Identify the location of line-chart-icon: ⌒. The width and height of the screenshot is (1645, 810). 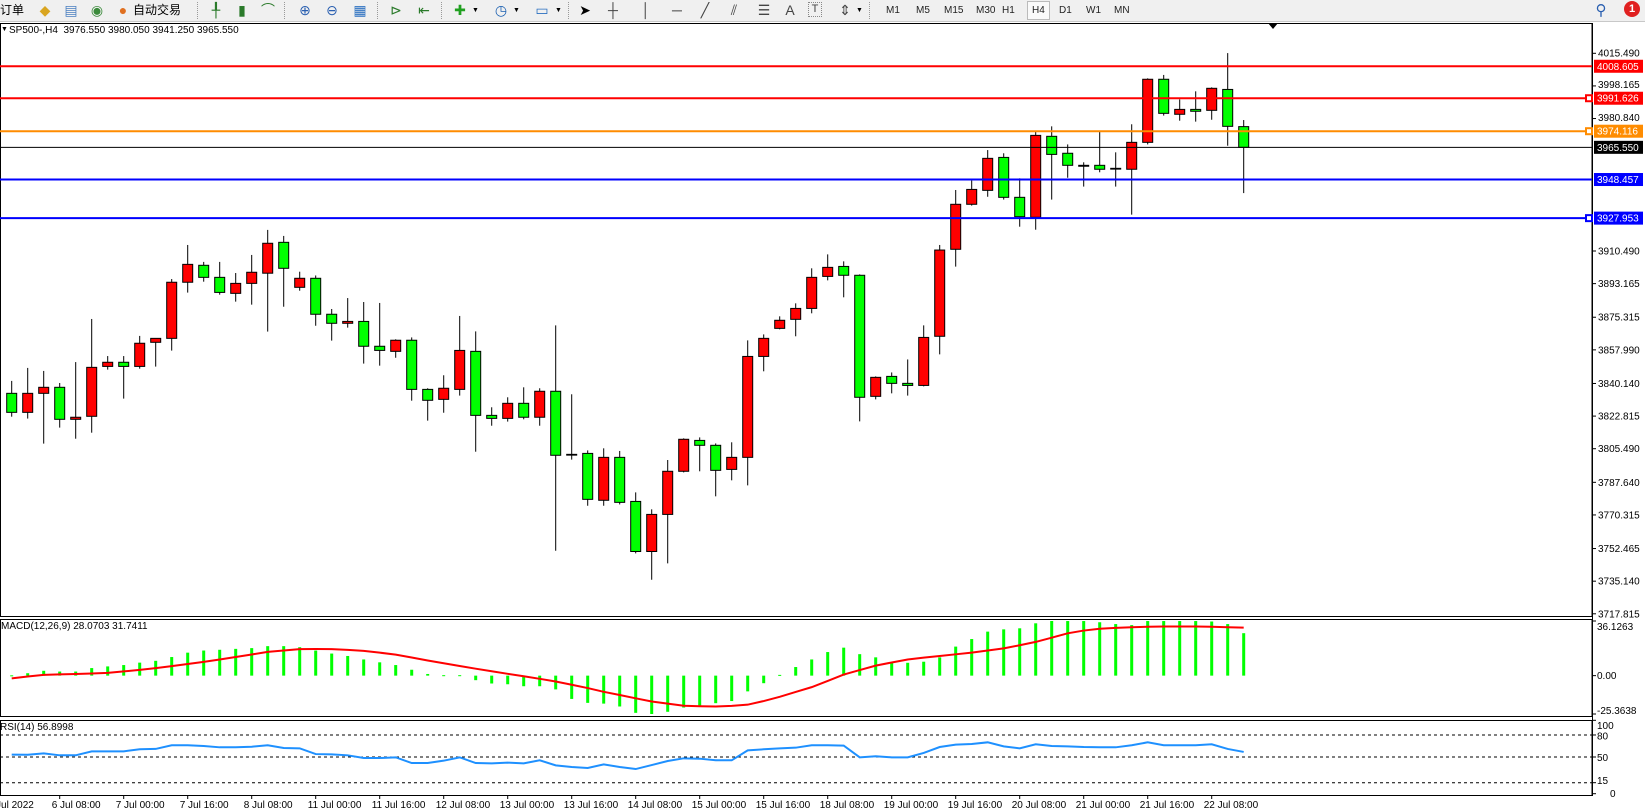
(268, 10).